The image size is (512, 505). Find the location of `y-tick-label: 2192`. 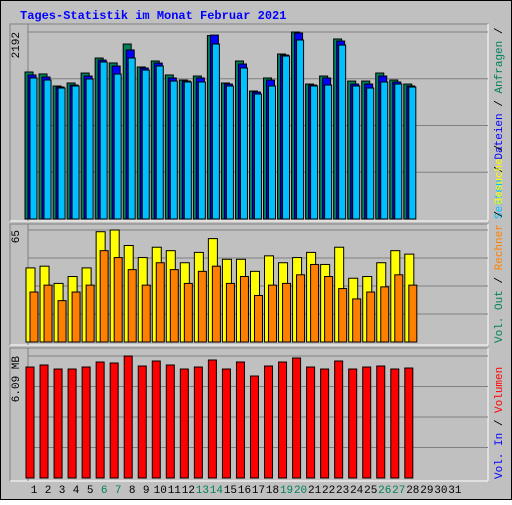

y-tick-label: 2192 is located at coordinates (17, 45).